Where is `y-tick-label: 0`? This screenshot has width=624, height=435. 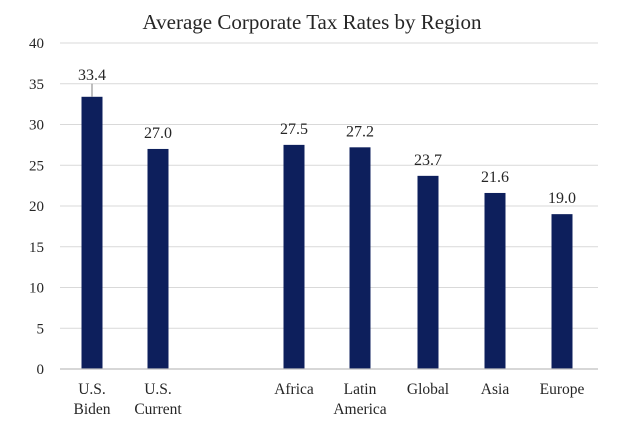 y-tick-label: 0 is located at coordinates (41, 370).